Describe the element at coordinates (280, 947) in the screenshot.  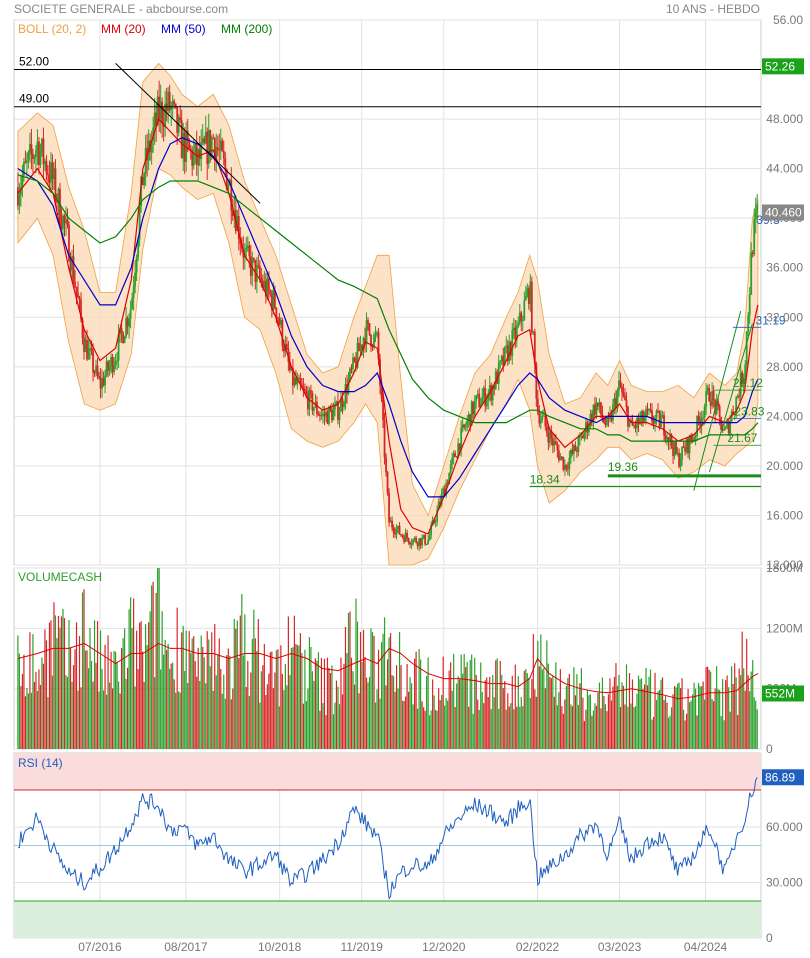
I see `x-tick-label: 10/2018` at that location.